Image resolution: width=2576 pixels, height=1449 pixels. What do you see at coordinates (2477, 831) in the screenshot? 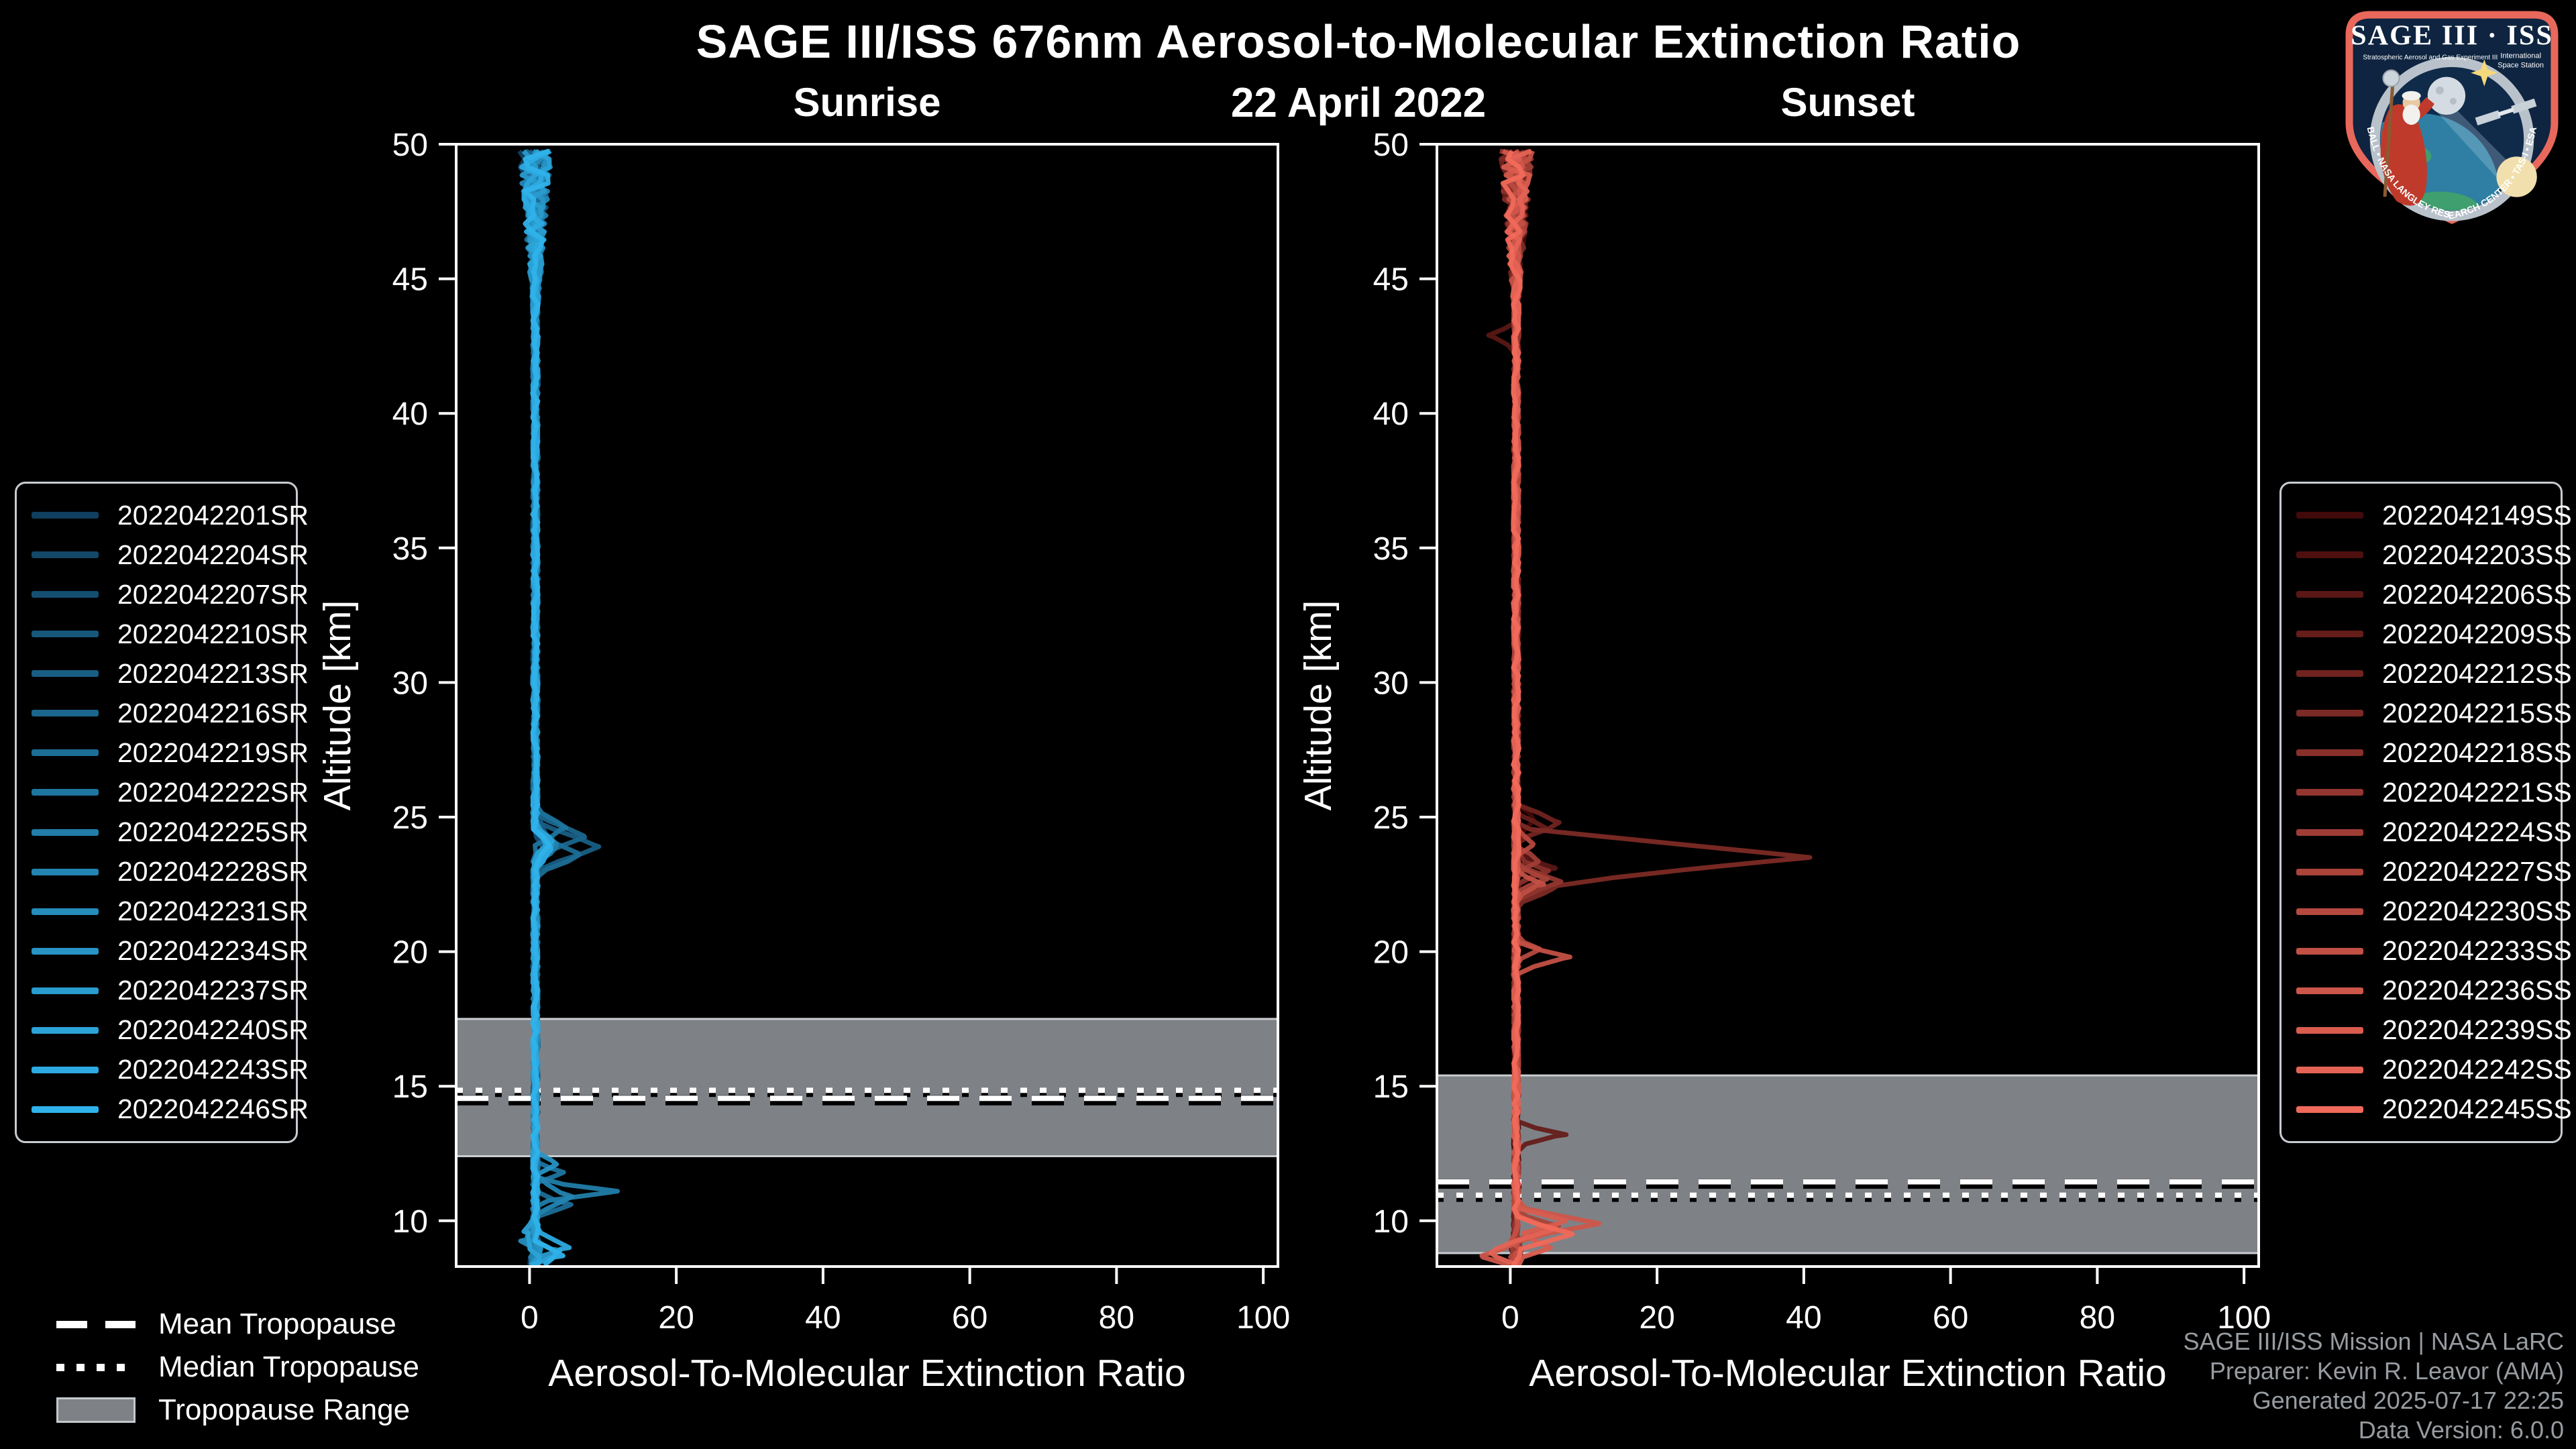
I see `event-id-label: 2022042224SS` at bounding box center [2477, 831].